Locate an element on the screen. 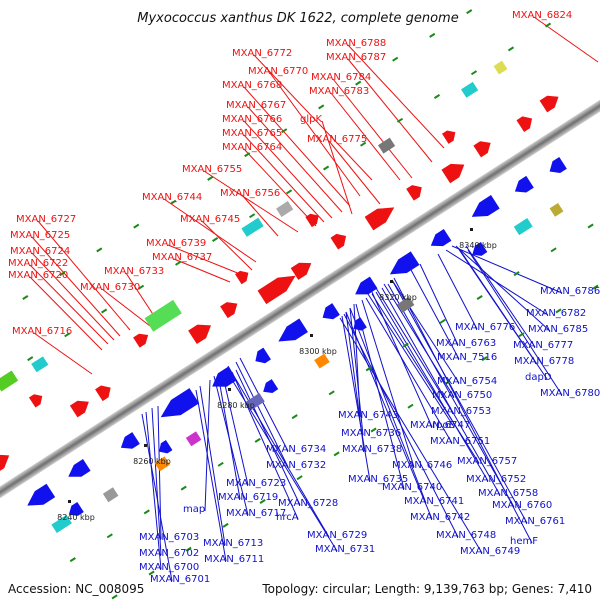 This screenshot has width=600, height=600. gene-label: rpoE is located at coordinates (443, 425).